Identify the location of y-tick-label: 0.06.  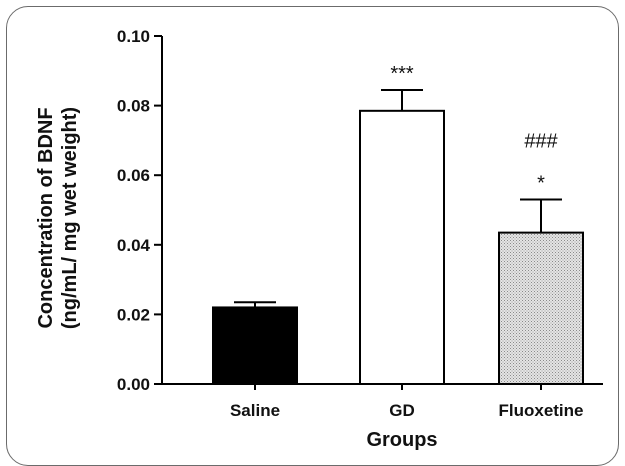
(133, 175).